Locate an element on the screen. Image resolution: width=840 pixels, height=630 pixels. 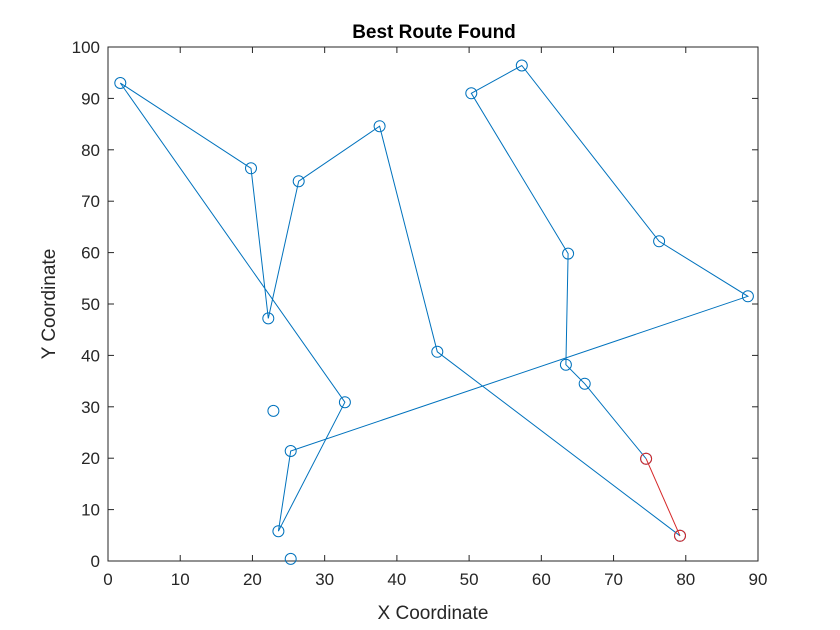
y-tick-label: 10 is located at coordinates (90, 510).